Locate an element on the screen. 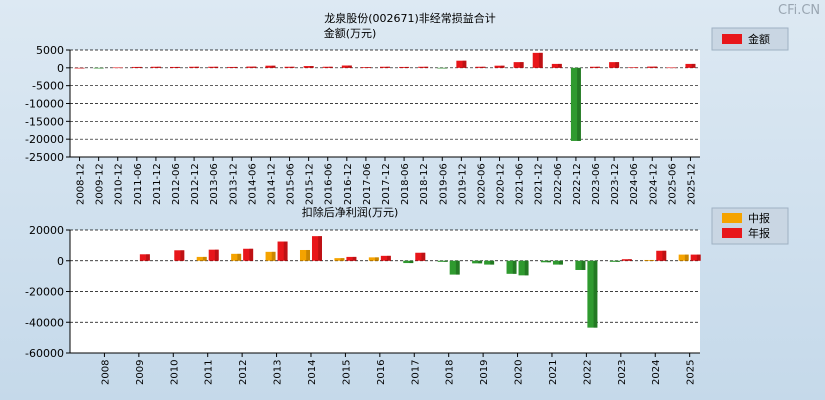  bar-1-24-shade is located at coordinates (540, 60).